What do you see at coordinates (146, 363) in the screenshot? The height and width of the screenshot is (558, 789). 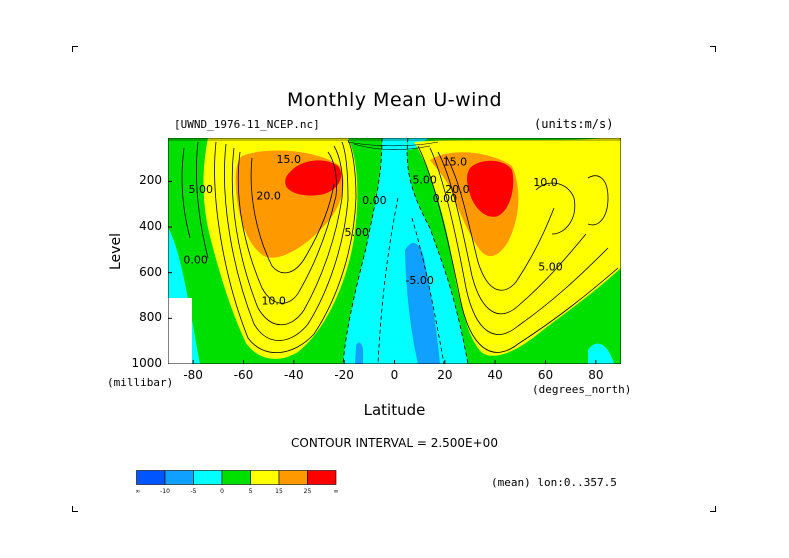 I see `y-tick-label: 1000` at bounding box center [146, 363].